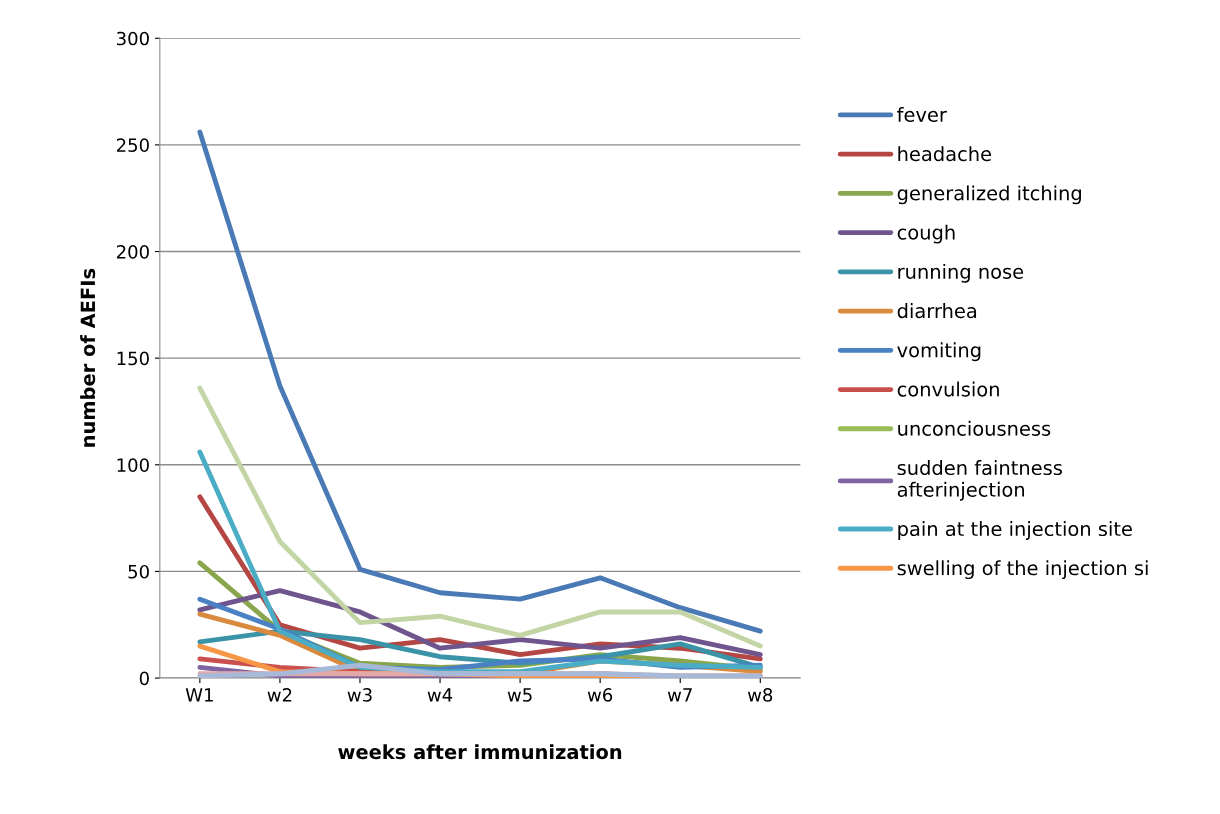 This screenshot has width=1220, height=814. What do you see at coordinates (132, 145) in the screenshot?
I see `y-tick-label: 250` at bounding box center [132, 145].